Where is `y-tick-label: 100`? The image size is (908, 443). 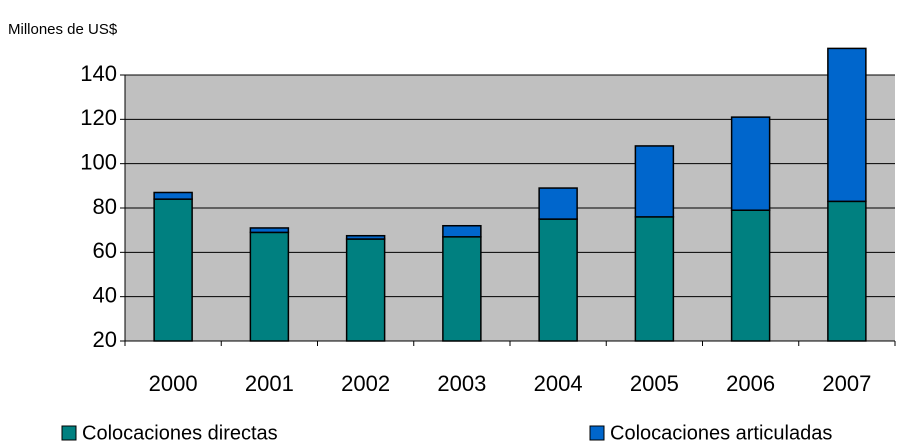 y-tick-label: 100 is located at coordinates (98, 161).